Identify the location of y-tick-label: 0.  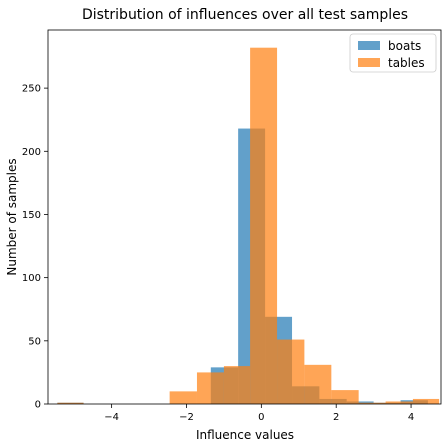
(38, 405).